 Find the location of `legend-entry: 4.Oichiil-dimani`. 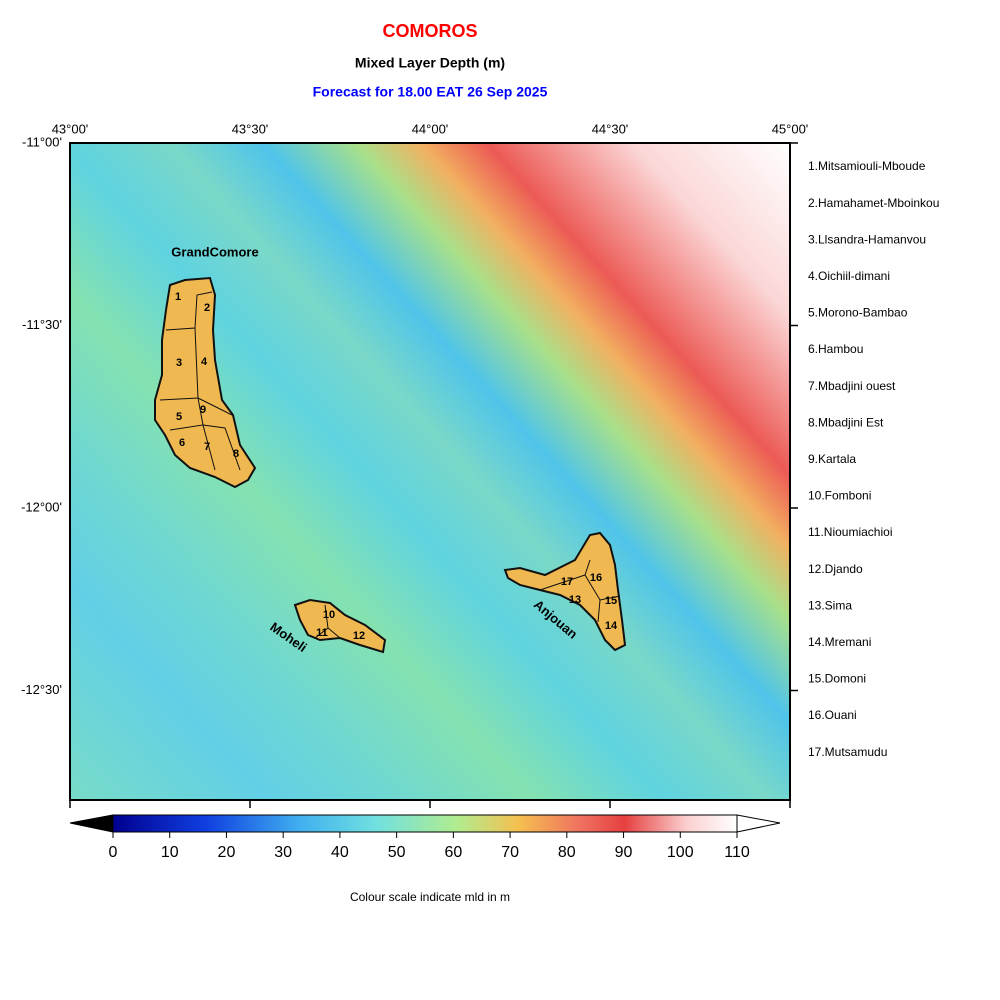

legend-entry: 4.Oichiil-dimani is located at coordinates (849, 276).